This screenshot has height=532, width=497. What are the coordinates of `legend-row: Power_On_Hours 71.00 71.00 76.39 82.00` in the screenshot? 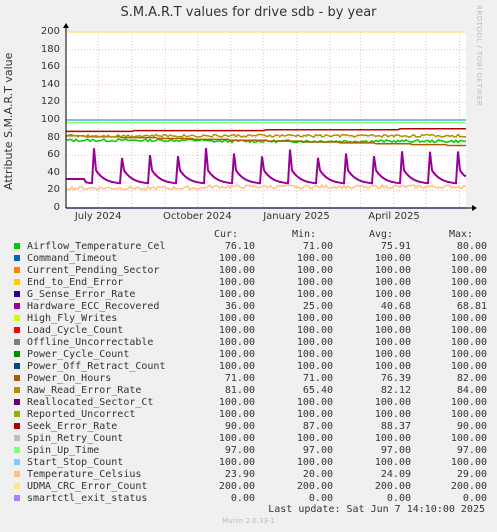 It's located at (253, 379).